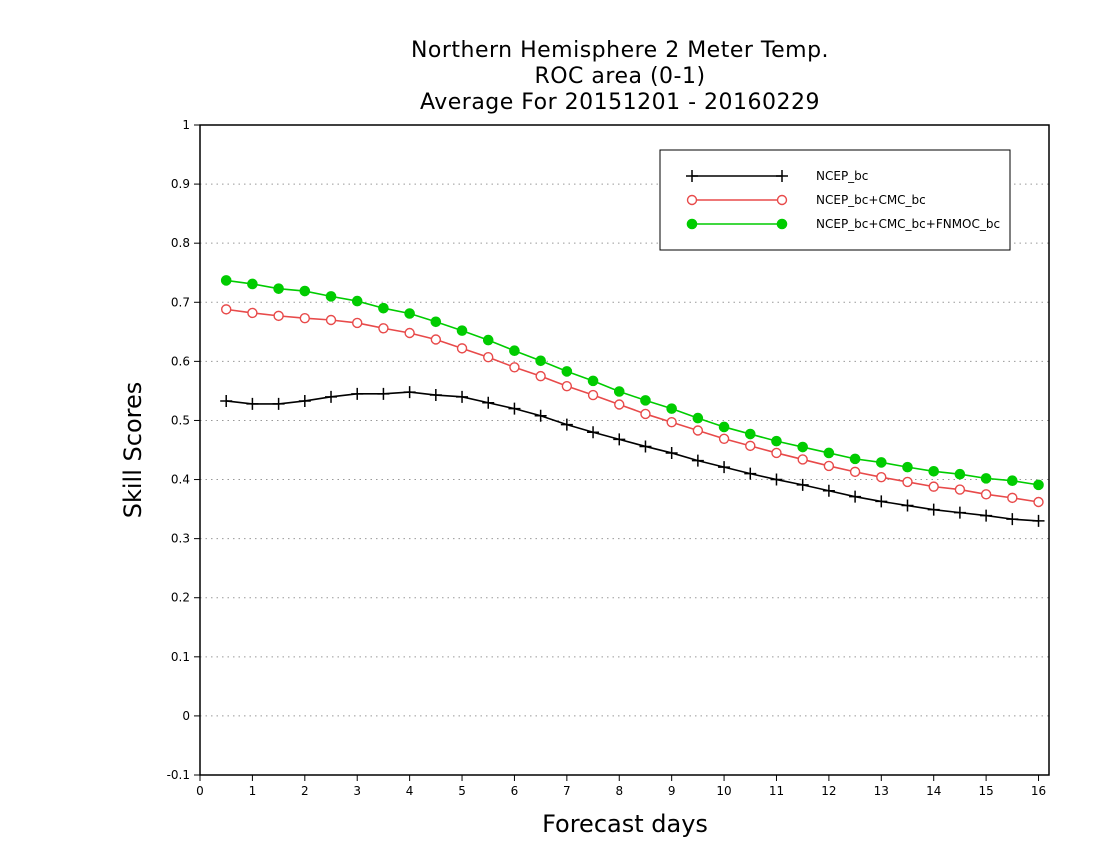 Image resolution: width=1100 pixels, height=850 pixels. What do you see at coordinates (186, 125) in the screenshot?
I see `y-tick-label: 1` at bounding box center [186, 125].